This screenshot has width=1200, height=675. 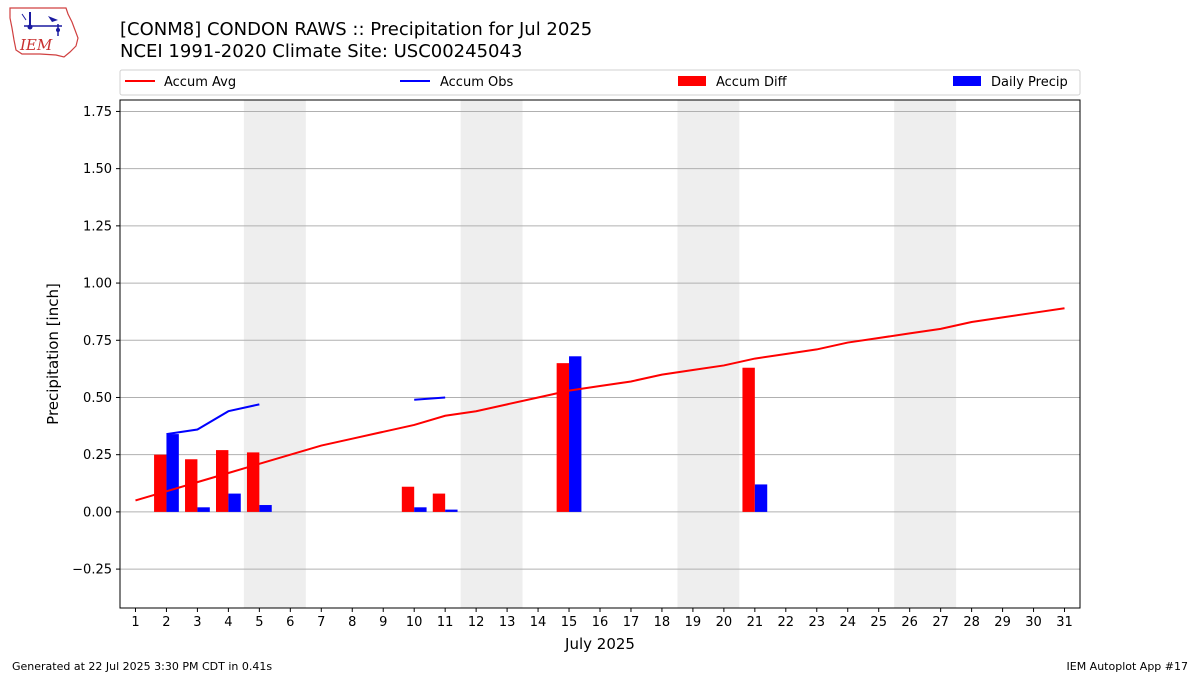 I want to click on x-tick-label: 2, so click(x=166, y=622).